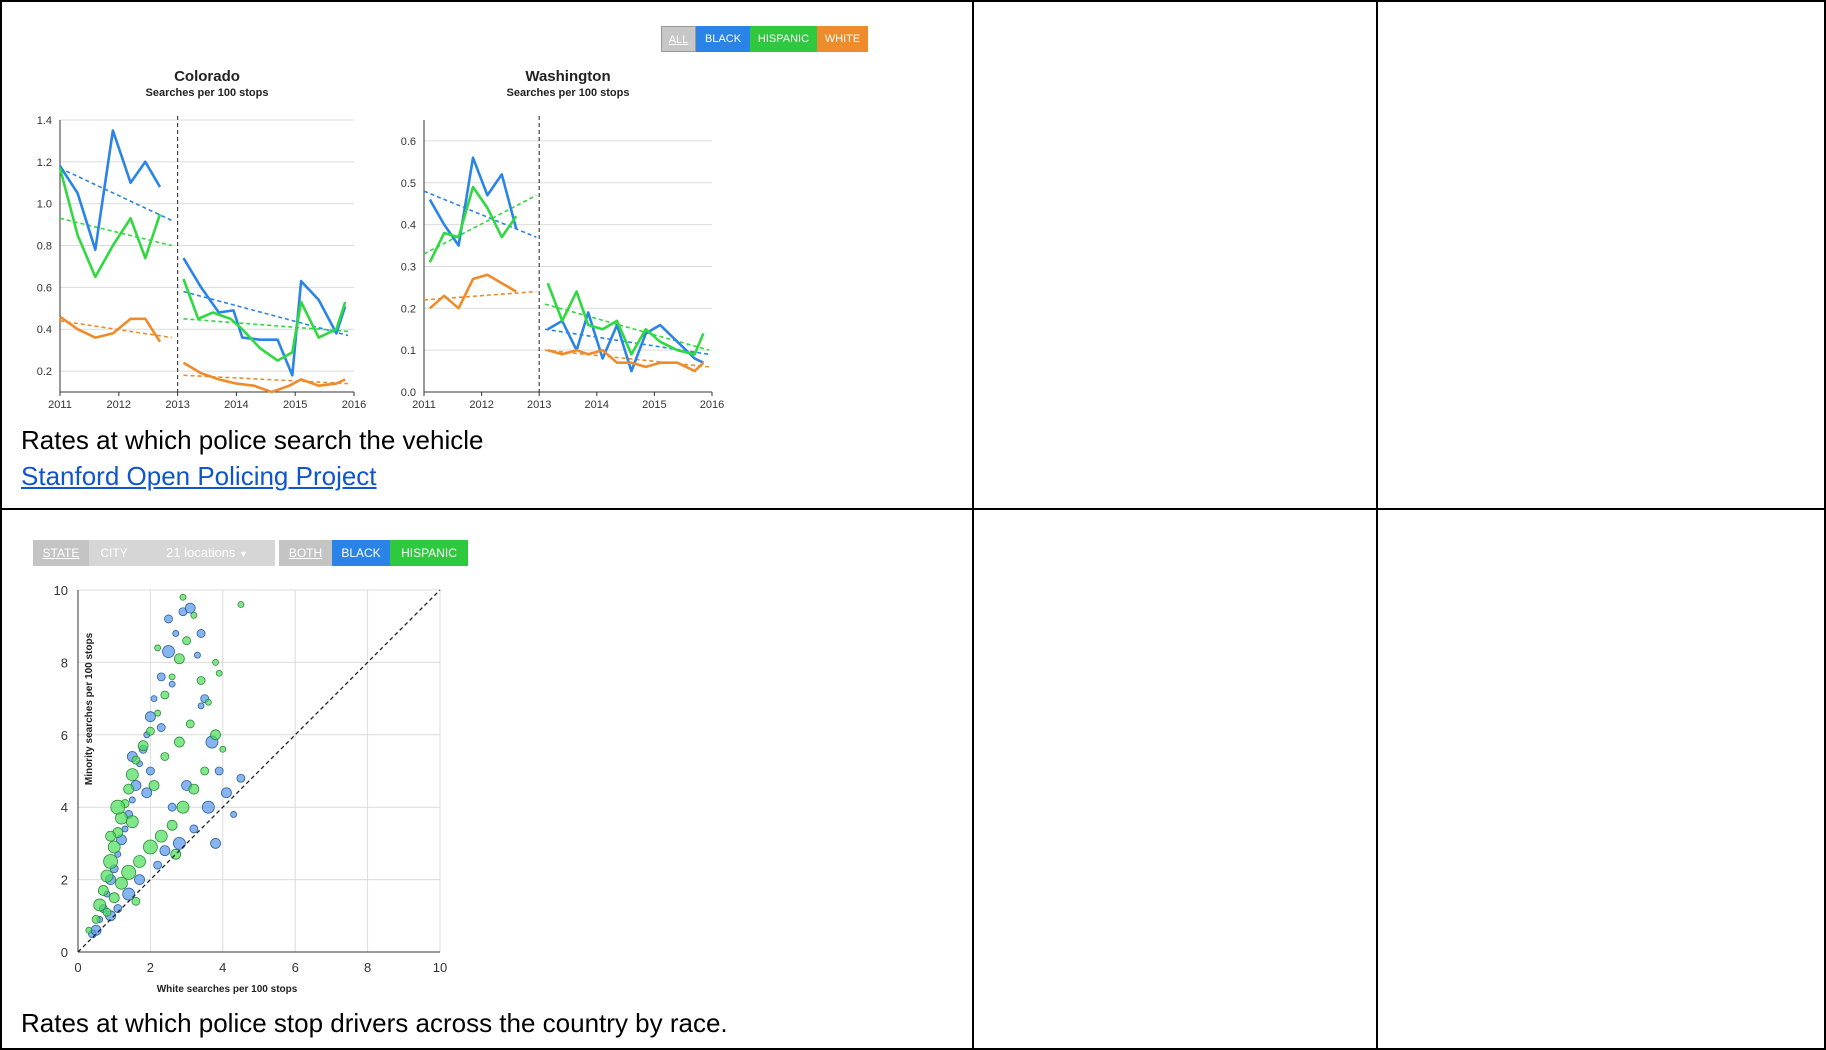 The height and width of the screenshot is (1050, 1826). What do you see at coordinates (177, 405) in the screenshot?
I see `colorado-x-tick: 2013` at bounding box center [177, 405].